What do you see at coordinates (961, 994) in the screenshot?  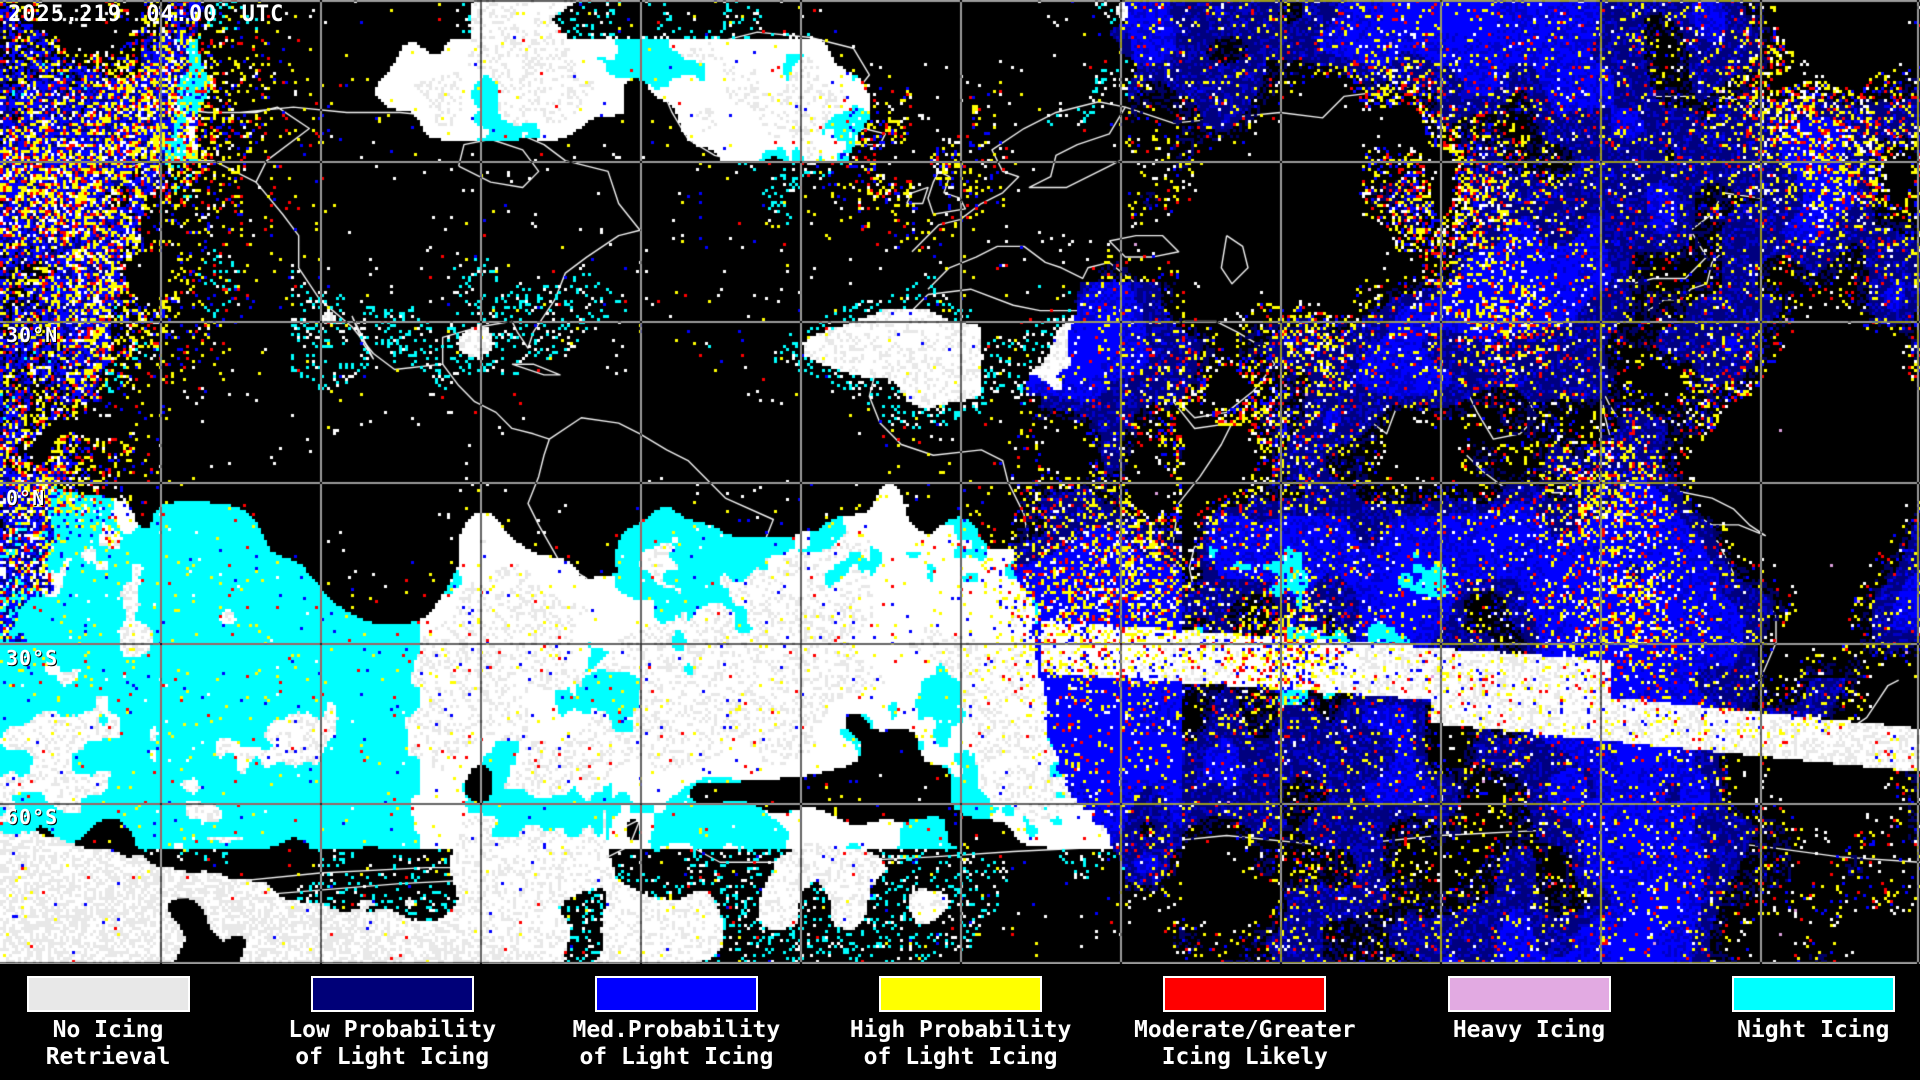 I see `legend-swatch-high-prob` at bounding box center [961, 994].